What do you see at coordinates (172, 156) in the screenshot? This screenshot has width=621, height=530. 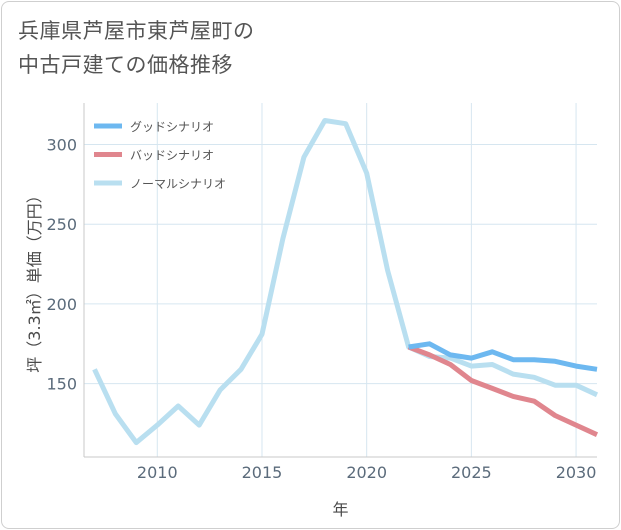 I see `legend-label-1: バッドシナリオ` at bounding box center [172, 156].